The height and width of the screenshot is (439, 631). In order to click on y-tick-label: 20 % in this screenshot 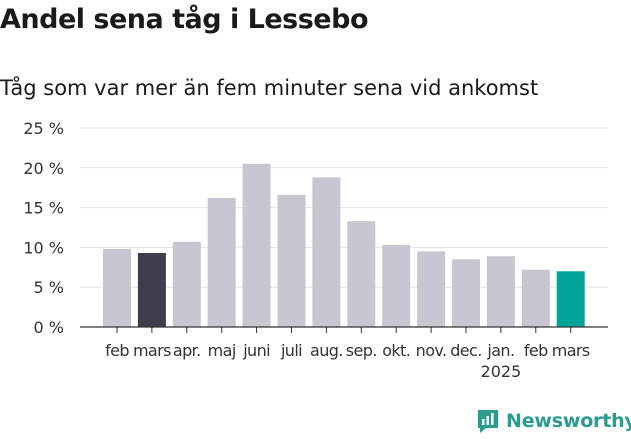, I will do `click(43, 168)`.